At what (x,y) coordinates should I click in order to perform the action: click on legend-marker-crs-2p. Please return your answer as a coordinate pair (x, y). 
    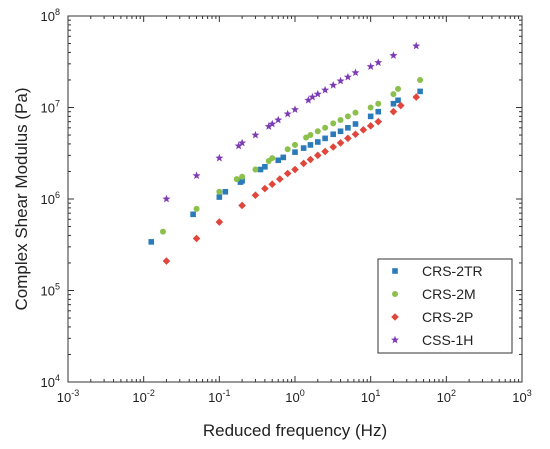
    Looking at the image, I should click on (395, 317).